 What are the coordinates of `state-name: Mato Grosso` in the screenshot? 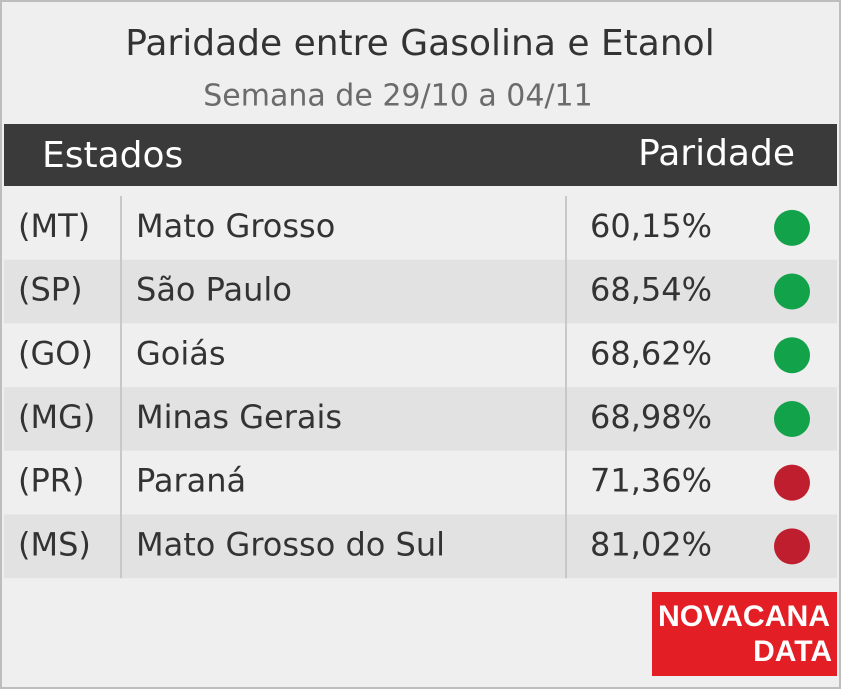 It's located at (235, 226).